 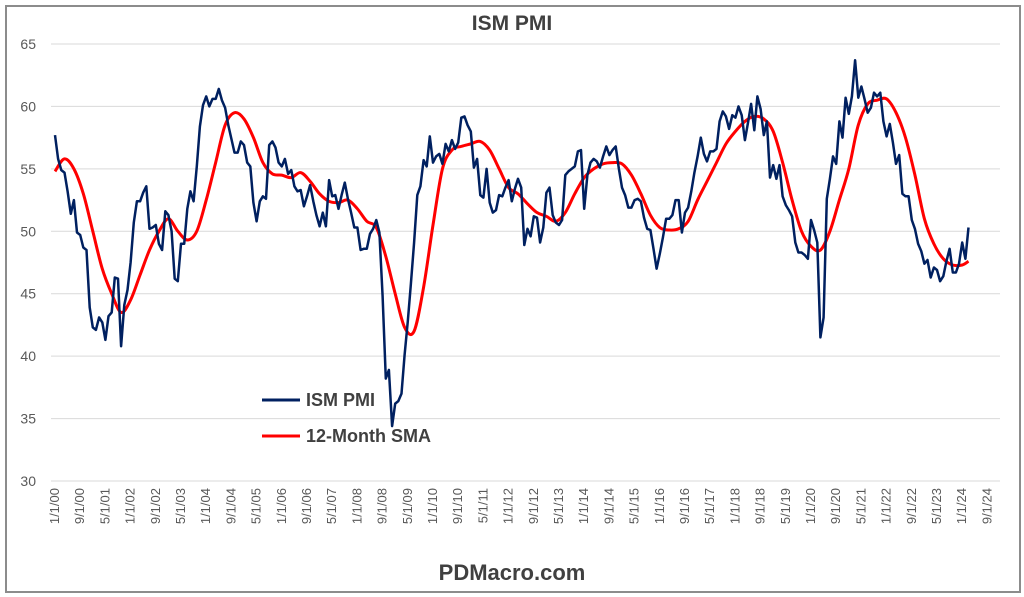 What do you see at coordinates (659, 506) in the screenshot?
I see `x-tick-label: 1/1/16` at bounding box center [659, 506].